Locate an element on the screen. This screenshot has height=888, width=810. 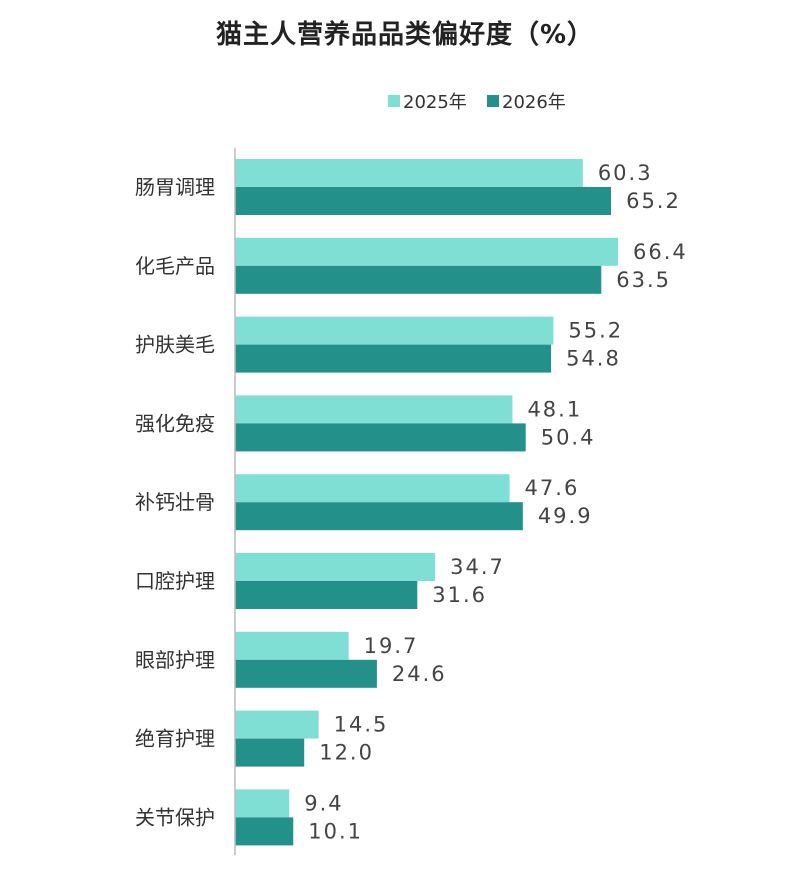
value-label-series-2: 63.5 is located at coordinates (643, 280).